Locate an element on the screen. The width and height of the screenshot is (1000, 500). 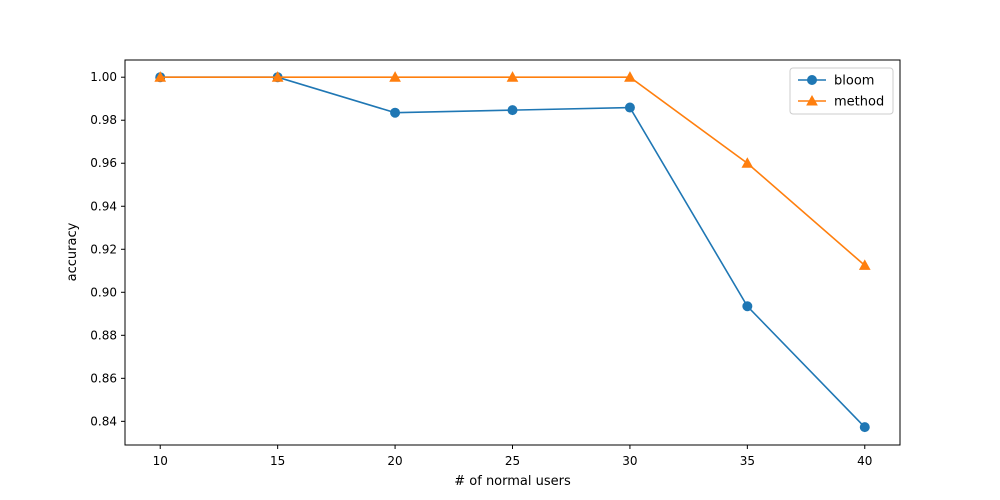
y-tick-label: 0.96 is located at coordinates (103, 163).